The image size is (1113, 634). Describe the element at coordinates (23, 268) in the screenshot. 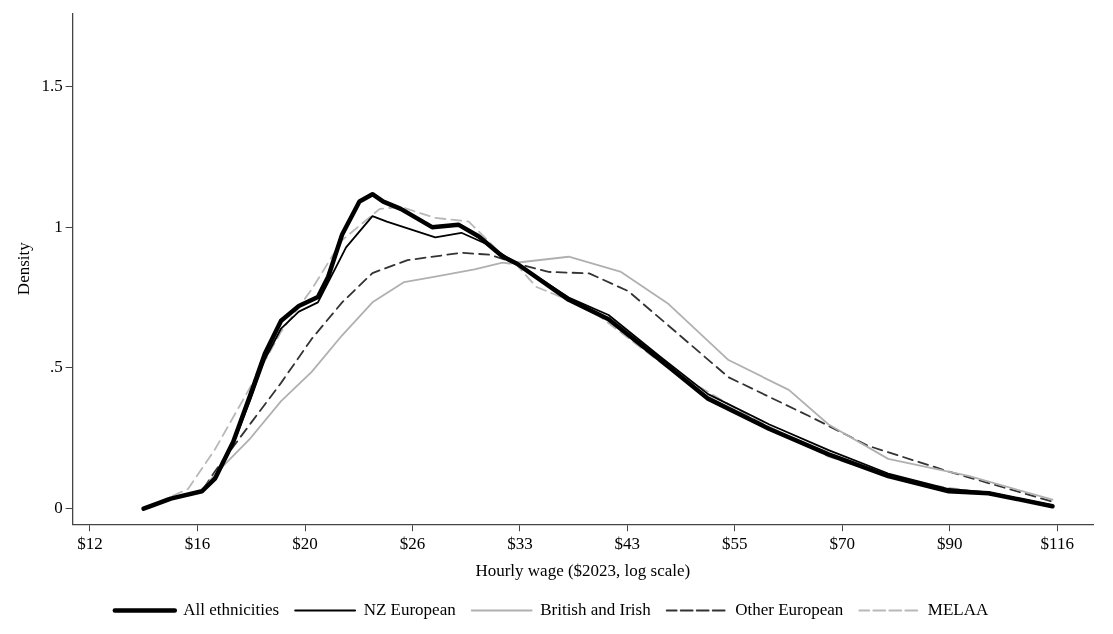

I see `y-axis-title: Density` at that location.